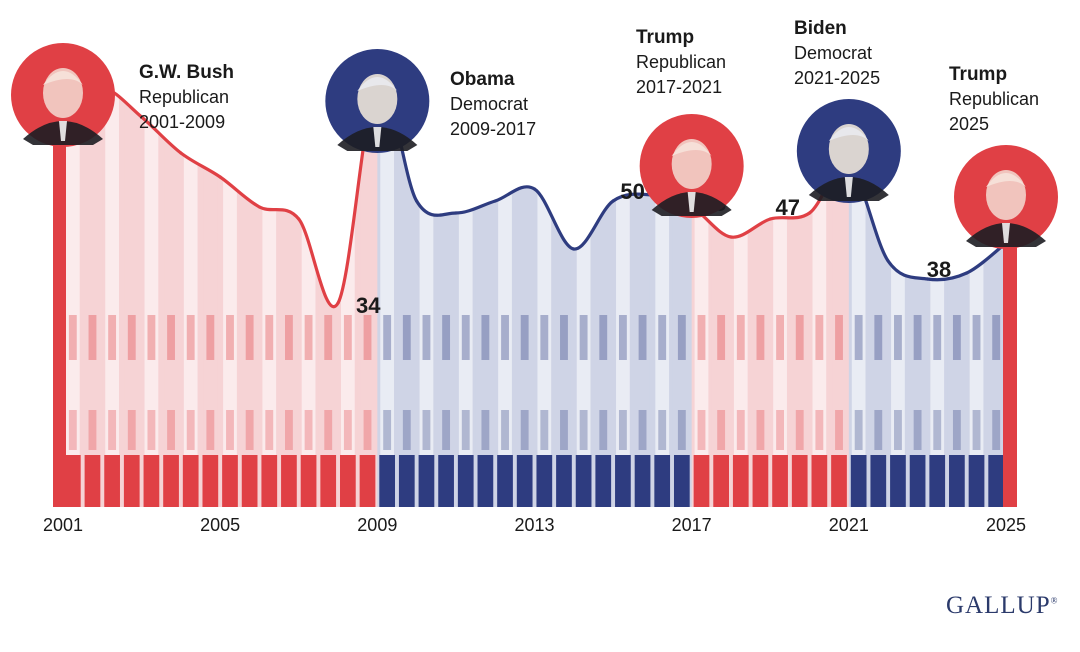 This screenshot has height=652, width=1080. What do you see at coordinates (377, 525) in the screenshot?
I see `x-tick-label: 2009` at bounding box center [377, 525].